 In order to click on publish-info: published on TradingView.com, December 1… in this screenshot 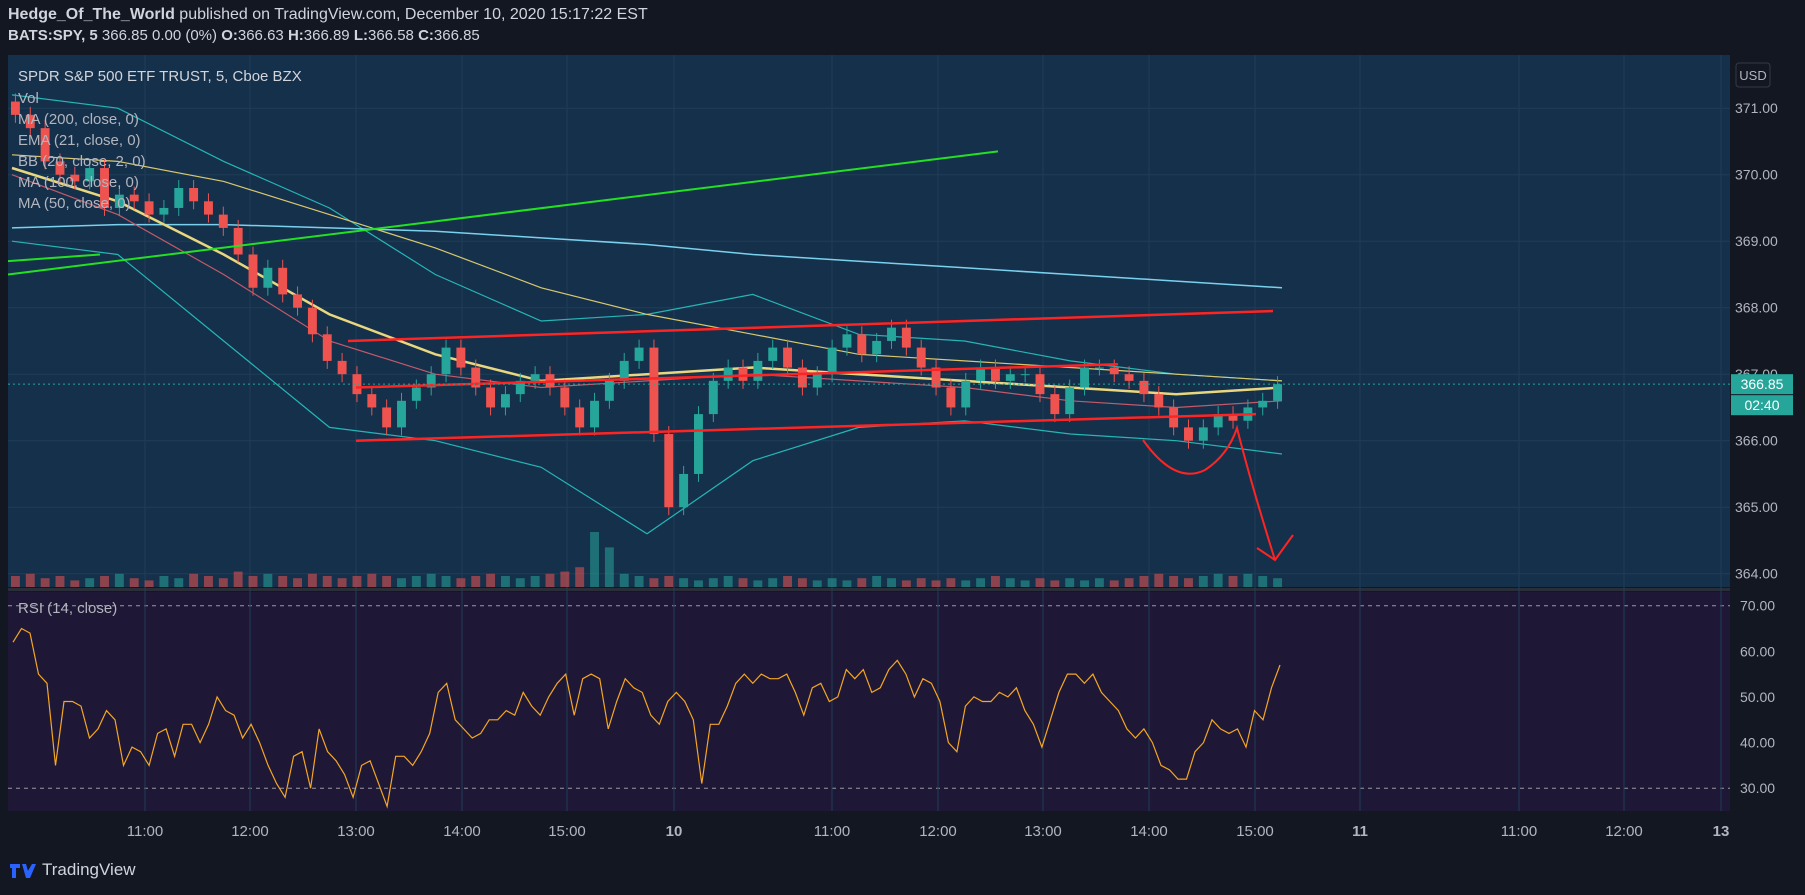, I will do `click(413, 14)`.